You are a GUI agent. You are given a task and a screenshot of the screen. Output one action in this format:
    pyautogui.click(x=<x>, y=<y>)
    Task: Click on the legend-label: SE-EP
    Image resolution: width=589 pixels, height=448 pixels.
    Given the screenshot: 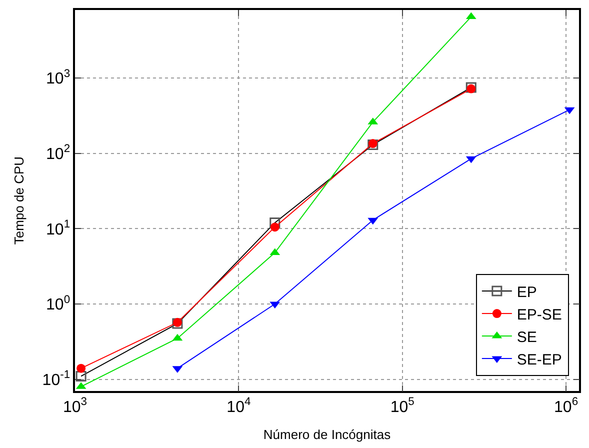 What is the action you would take?
    pyautogui.click(x=539, y=359)
    